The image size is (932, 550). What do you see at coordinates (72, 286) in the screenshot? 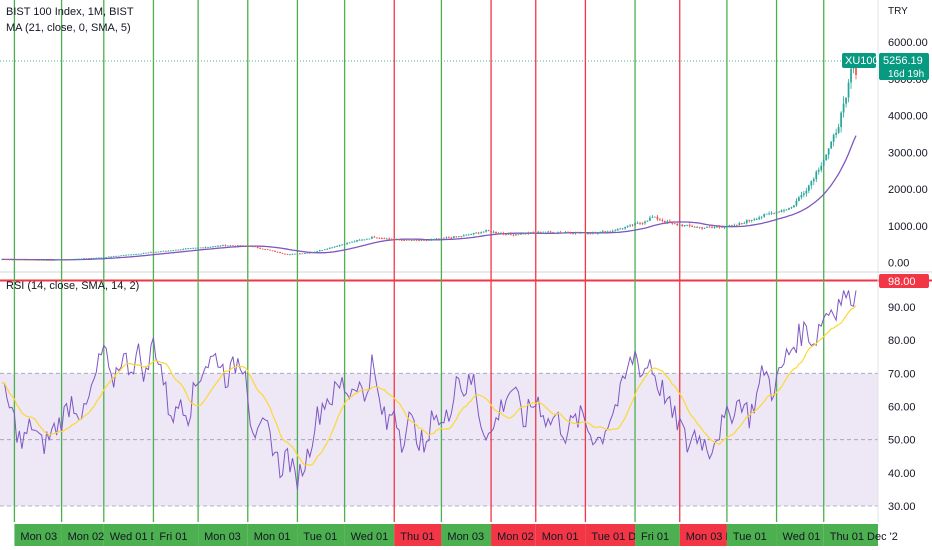
I see `rsi-legend: RSI (14, close, SMA, 14, 2)` at bounding box center [72, 286].